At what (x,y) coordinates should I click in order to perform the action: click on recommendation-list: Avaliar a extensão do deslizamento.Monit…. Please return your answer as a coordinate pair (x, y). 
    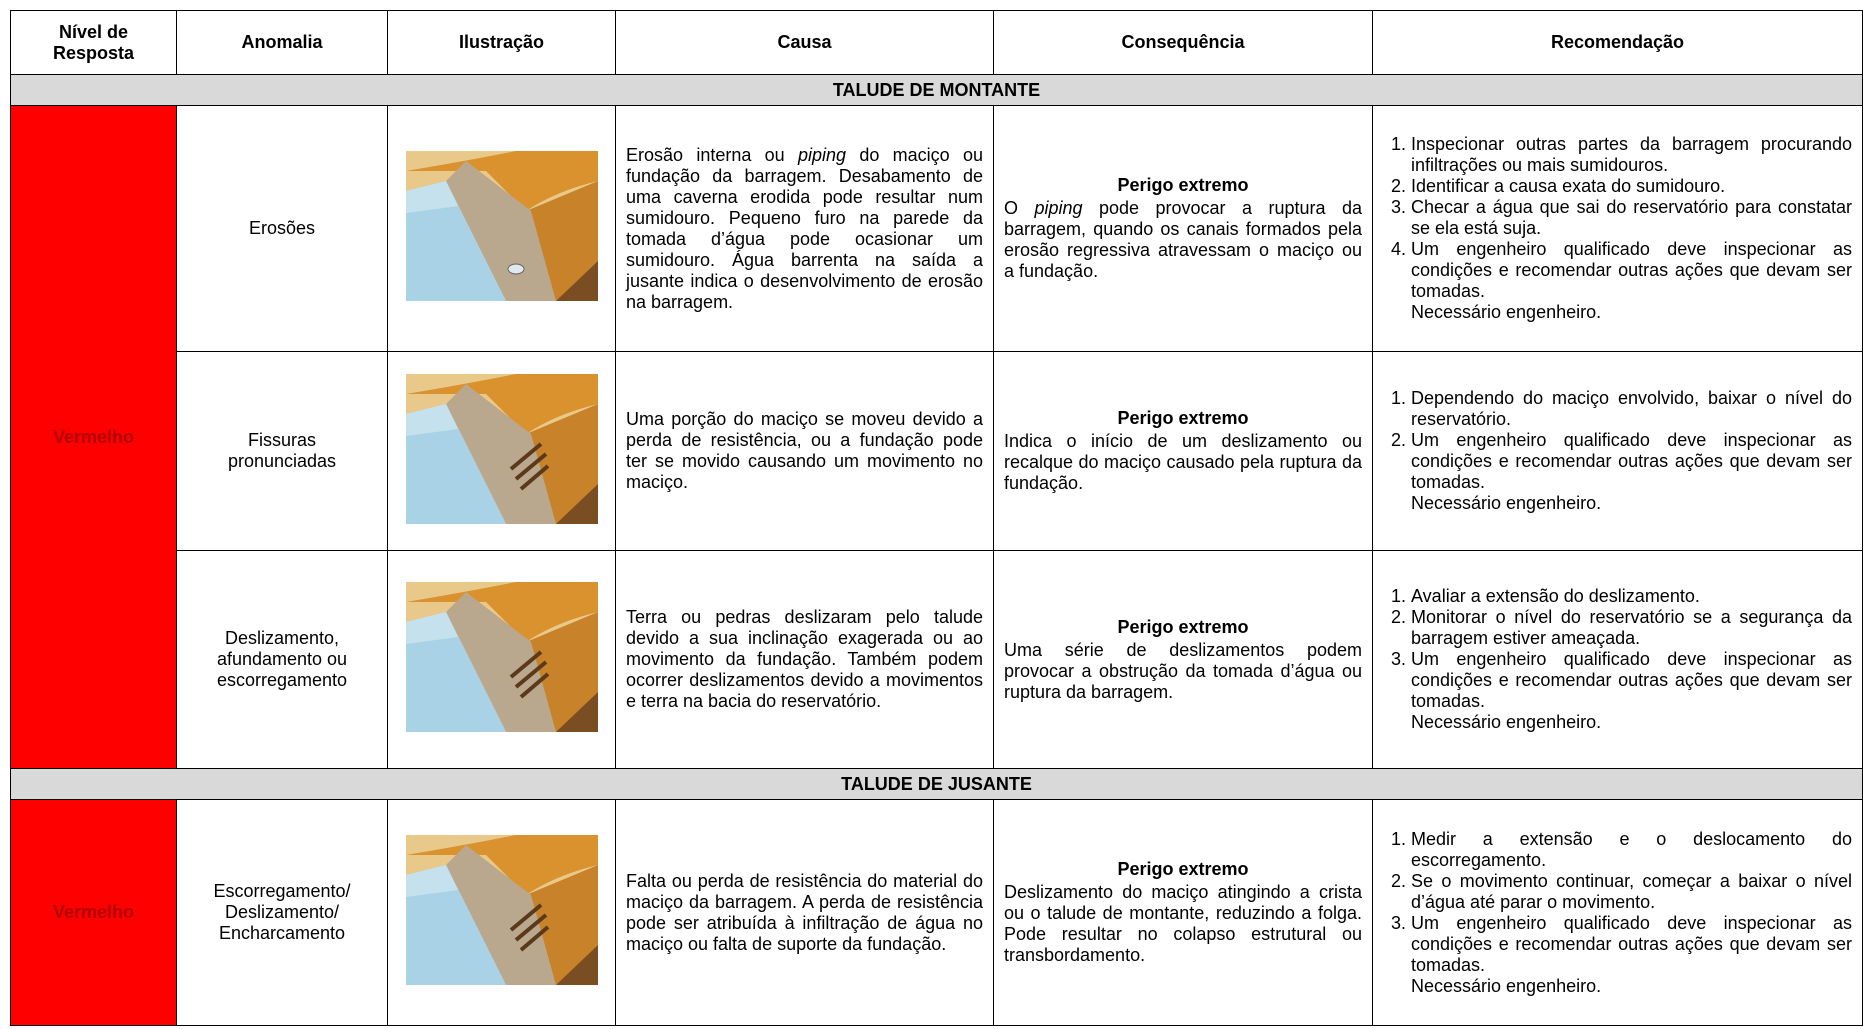
    Looking at the image, I should click on (1617, 649).